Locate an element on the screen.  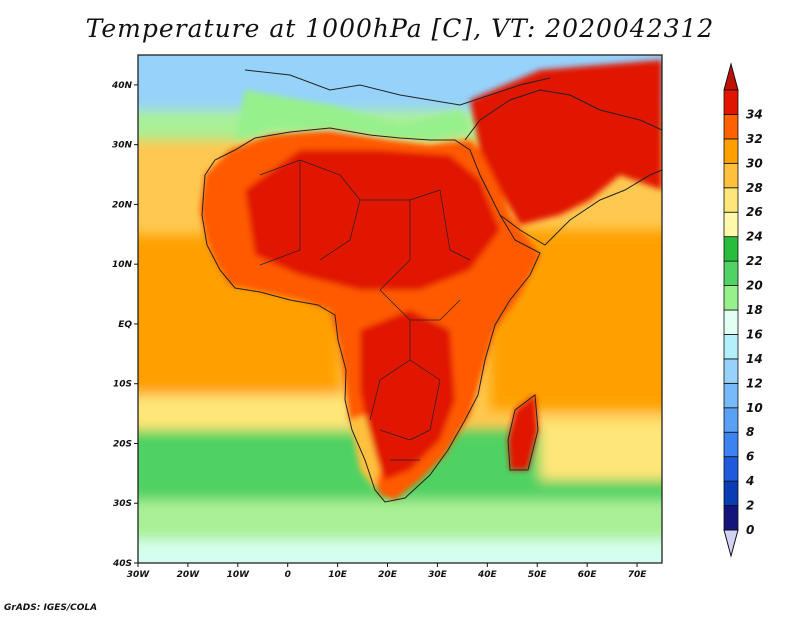
colorbar-label: 32 is located at coordinates (754, 139).